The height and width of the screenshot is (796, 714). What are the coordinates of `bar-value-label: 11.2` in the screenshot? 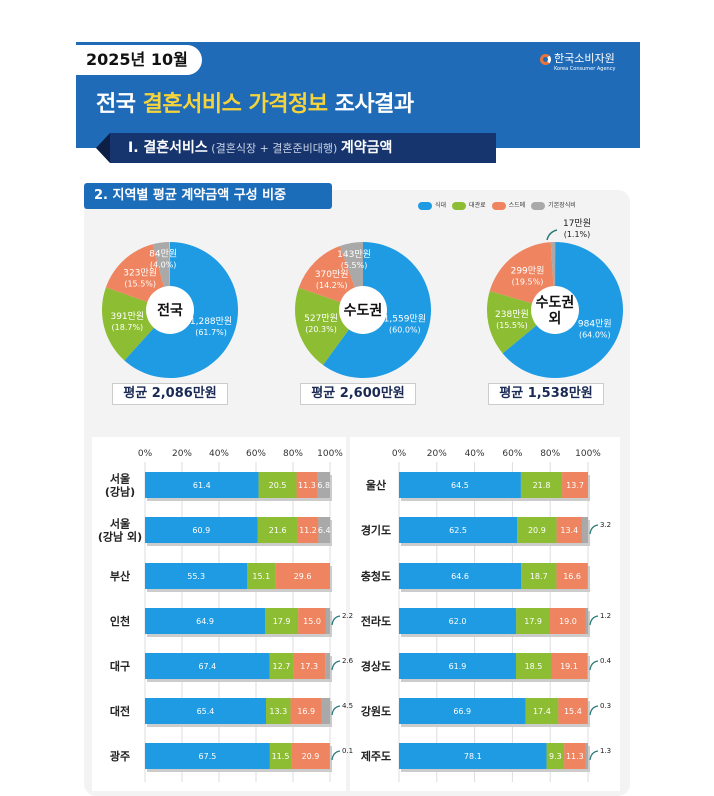 It's located at (308, 530).